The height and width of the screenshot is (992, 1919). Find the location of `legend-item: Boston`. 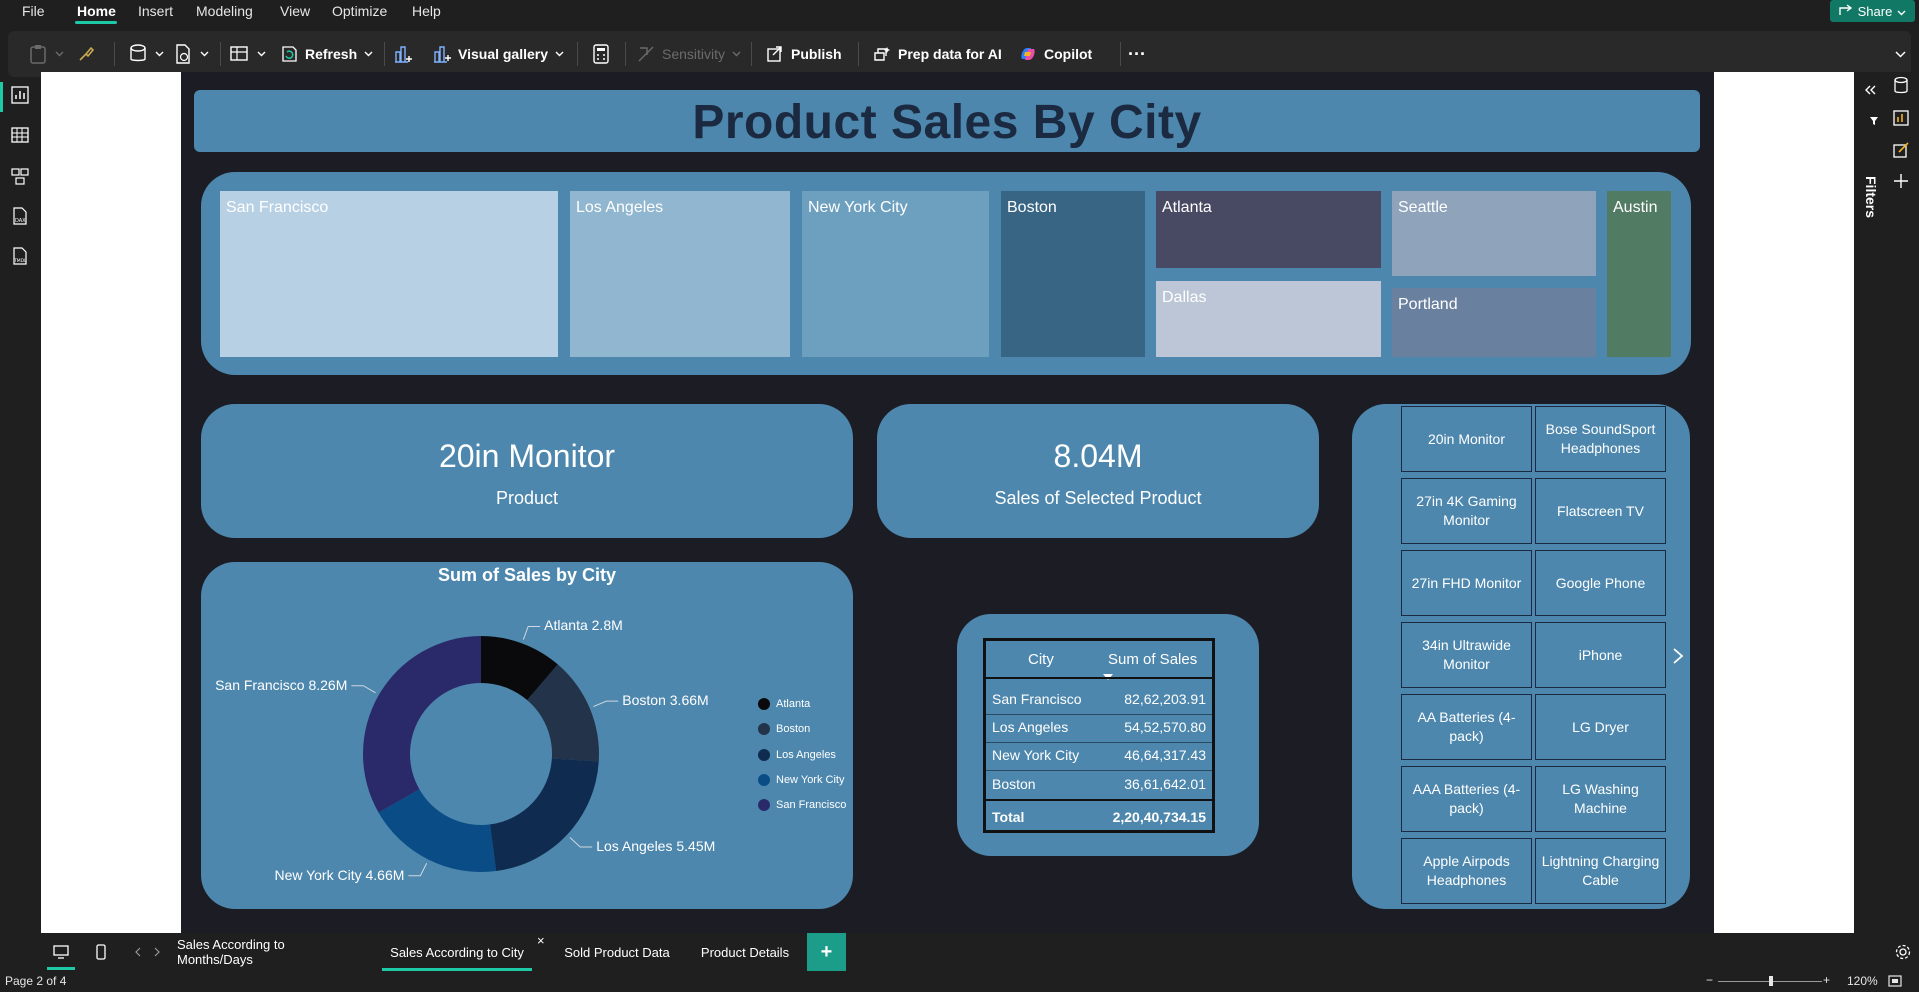

legend-item: Boston is located at coordinates (784, 729).